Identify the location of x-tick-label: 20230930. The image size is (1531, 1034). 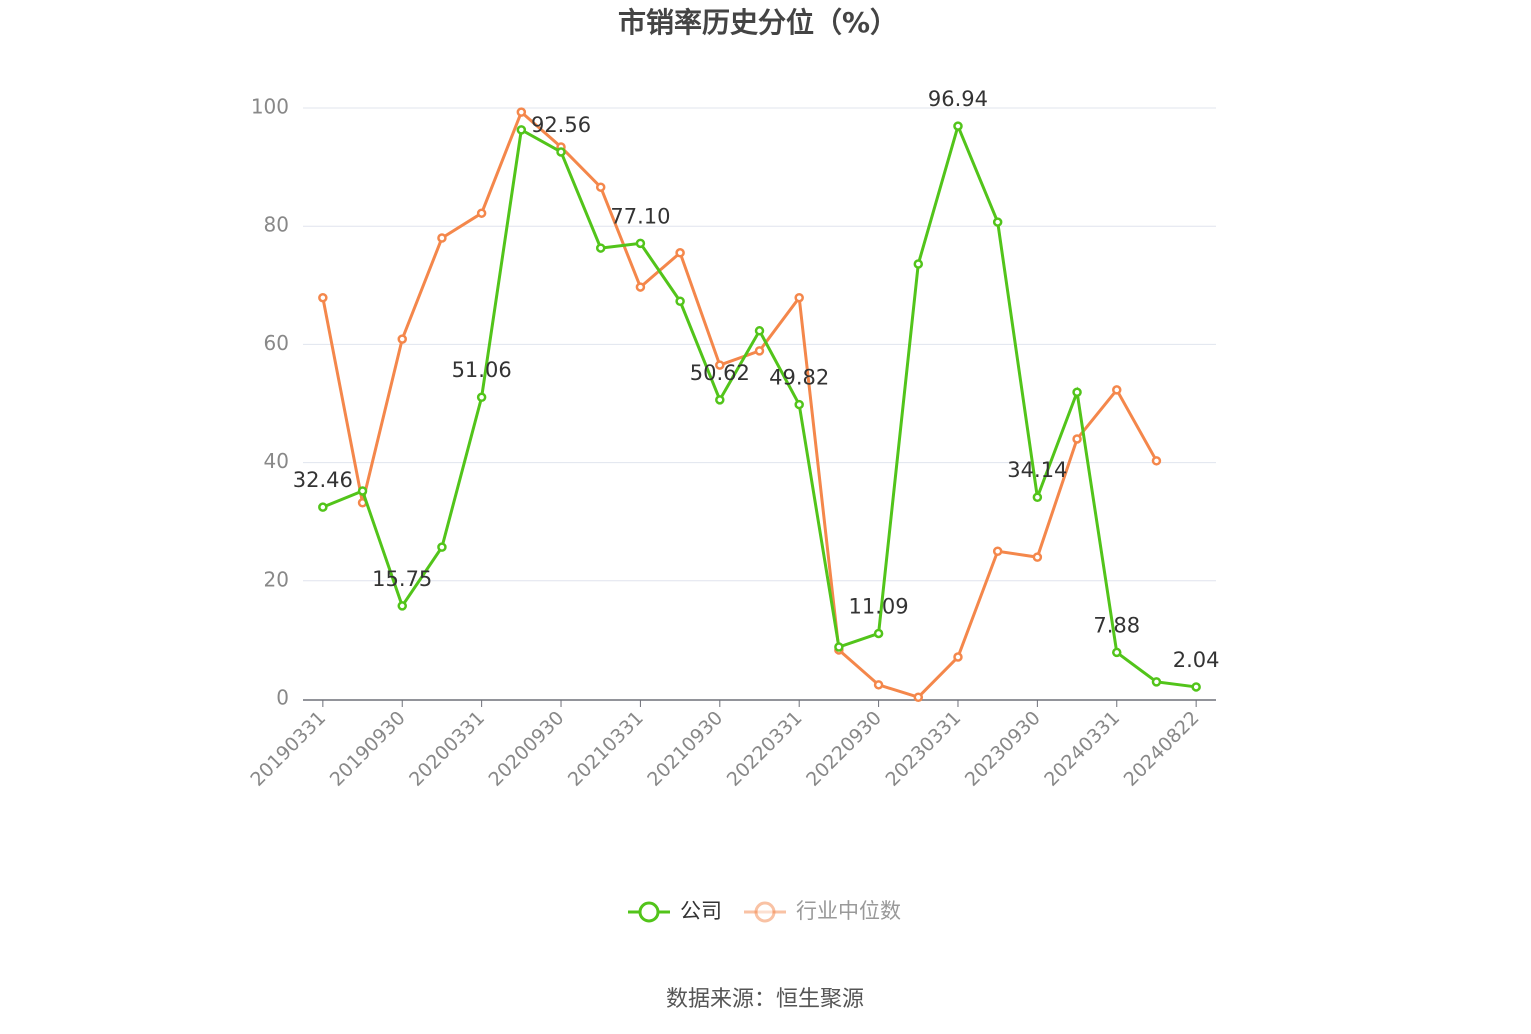
(1003, 749).